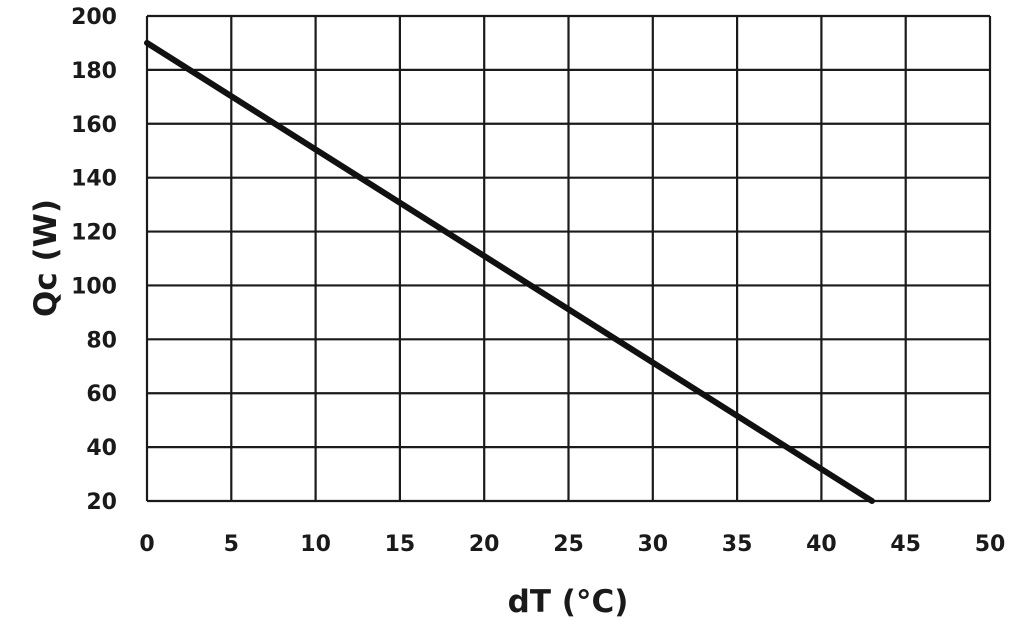  What do you see at coordinates (990, 544) in the screenshot?
I see `x-tick-label: 50` at bounding box center [990, 544].